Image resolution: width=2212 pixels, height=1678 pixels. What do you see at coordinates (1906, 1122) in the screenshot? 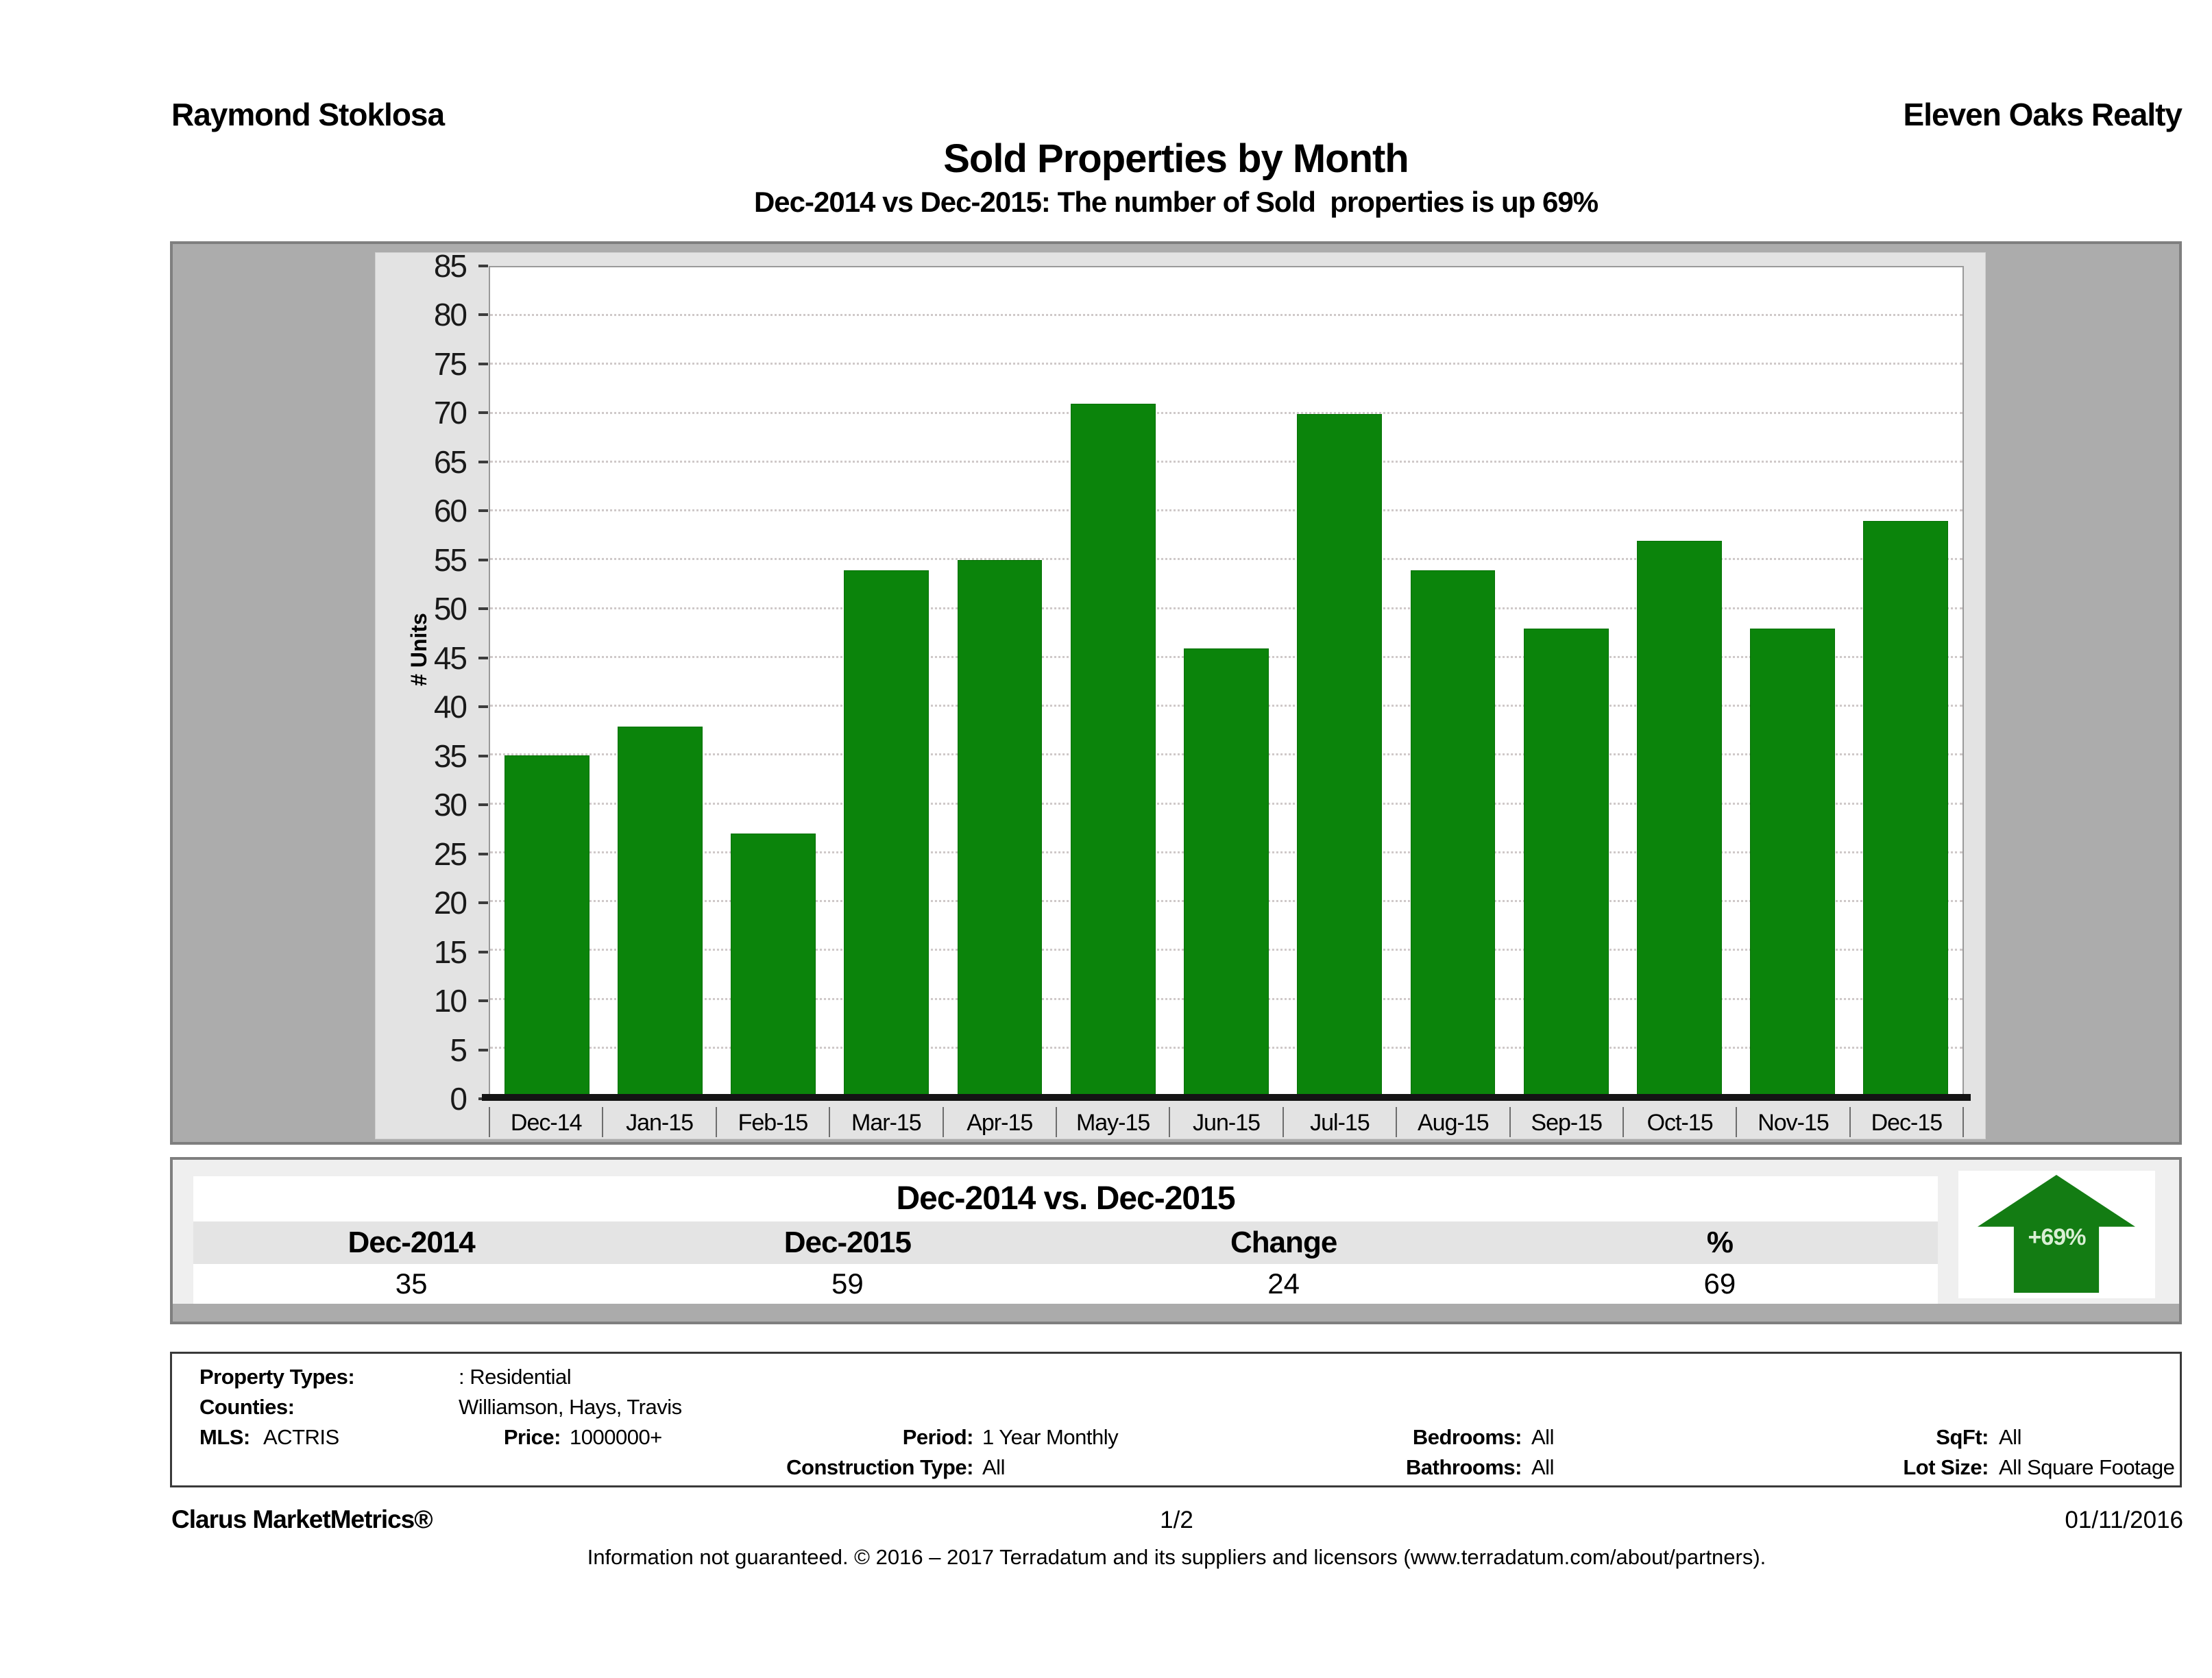
I see `x-tick-label-Dec-15: Dec-15` at bounding box center [1906, 1122].